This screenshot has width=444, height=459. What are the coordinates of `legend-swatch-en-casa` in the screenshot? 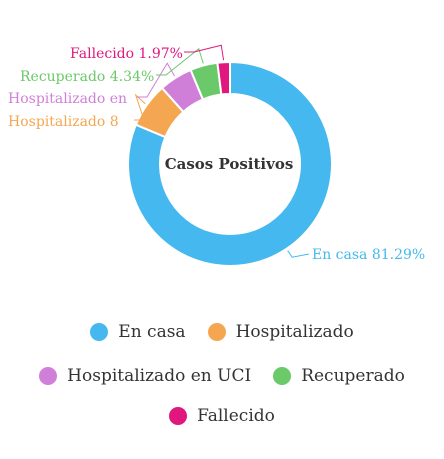 It's located at (99, 332).